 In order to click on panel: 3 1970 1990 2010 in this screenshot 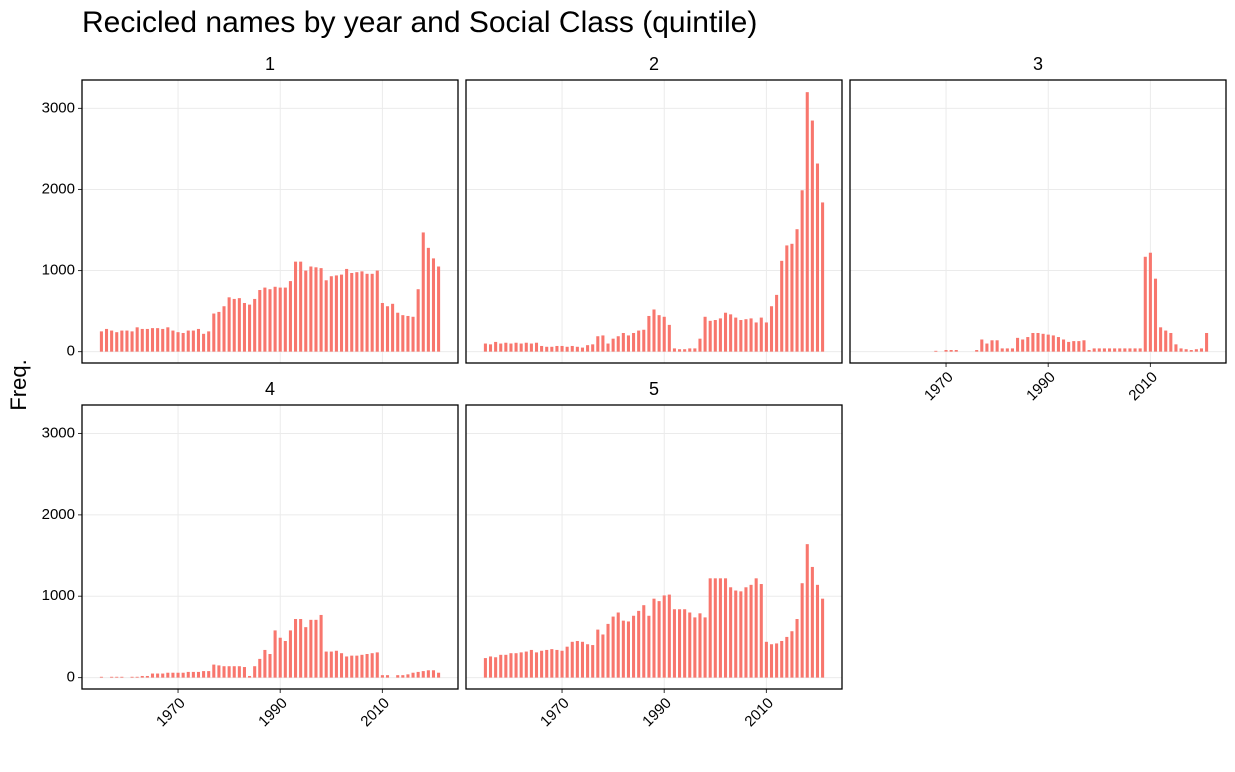, I will do `click(1038, 229)`.